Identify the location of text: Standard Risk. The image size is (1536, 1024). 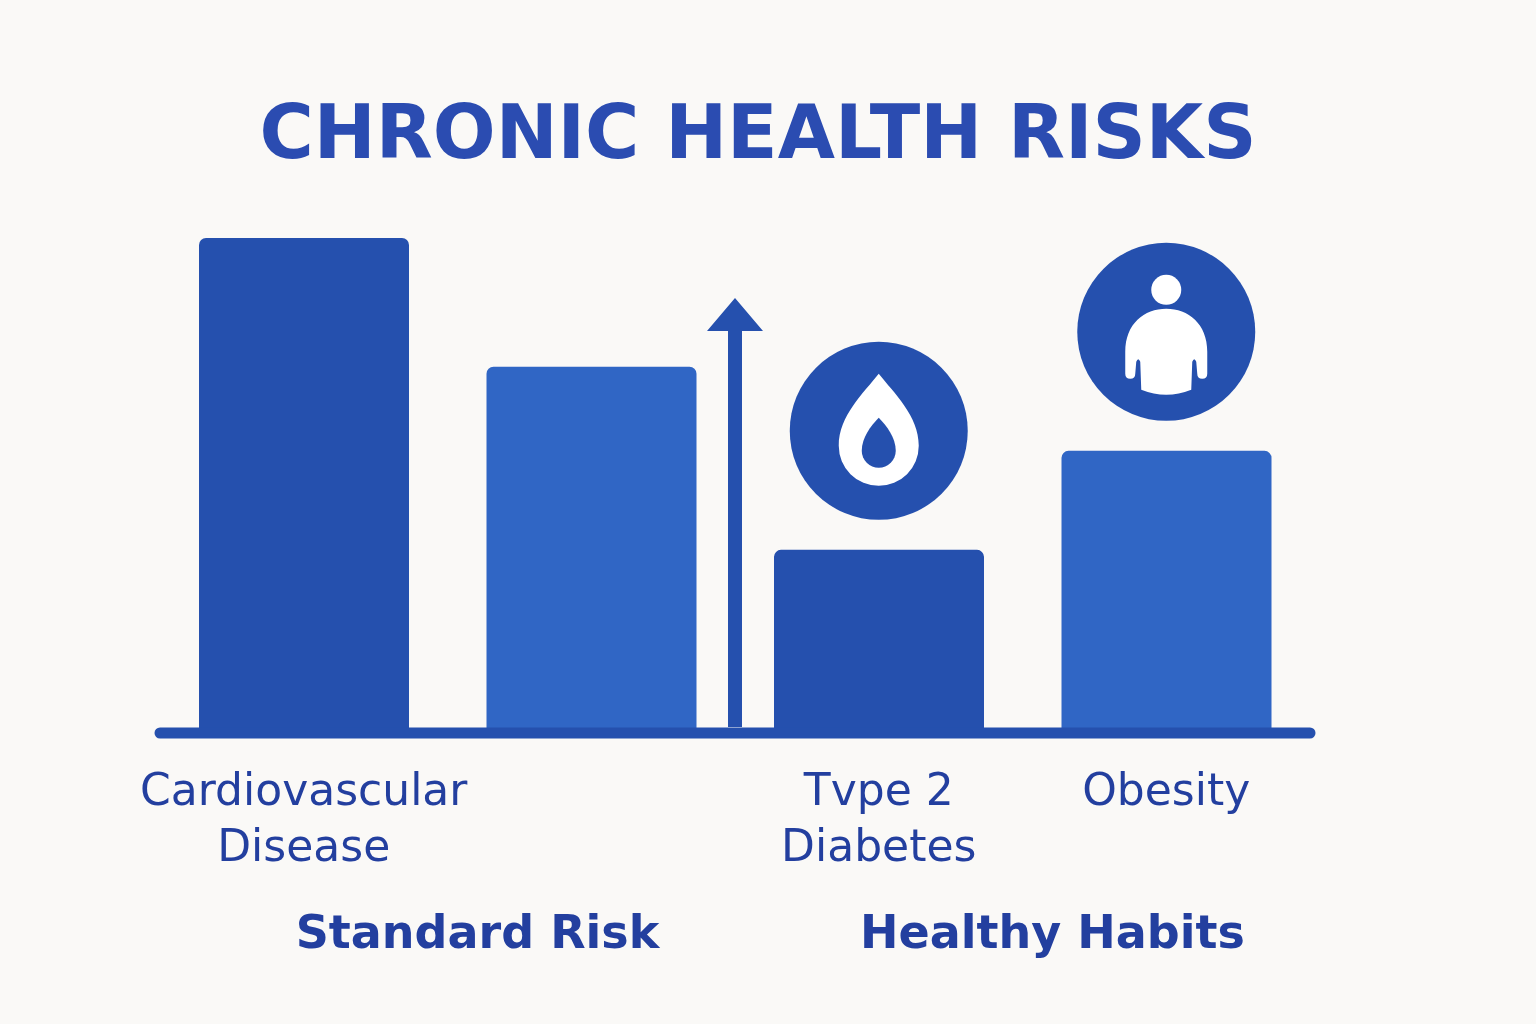
(477, 932).